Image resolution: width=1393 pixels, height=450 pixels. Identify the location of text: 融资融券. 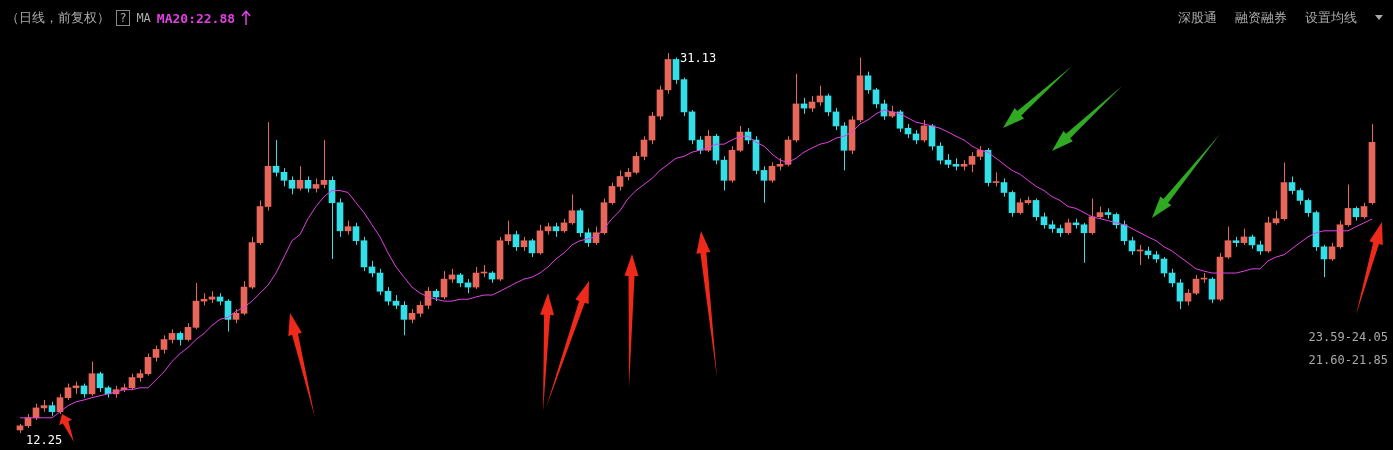
(1261, 18).